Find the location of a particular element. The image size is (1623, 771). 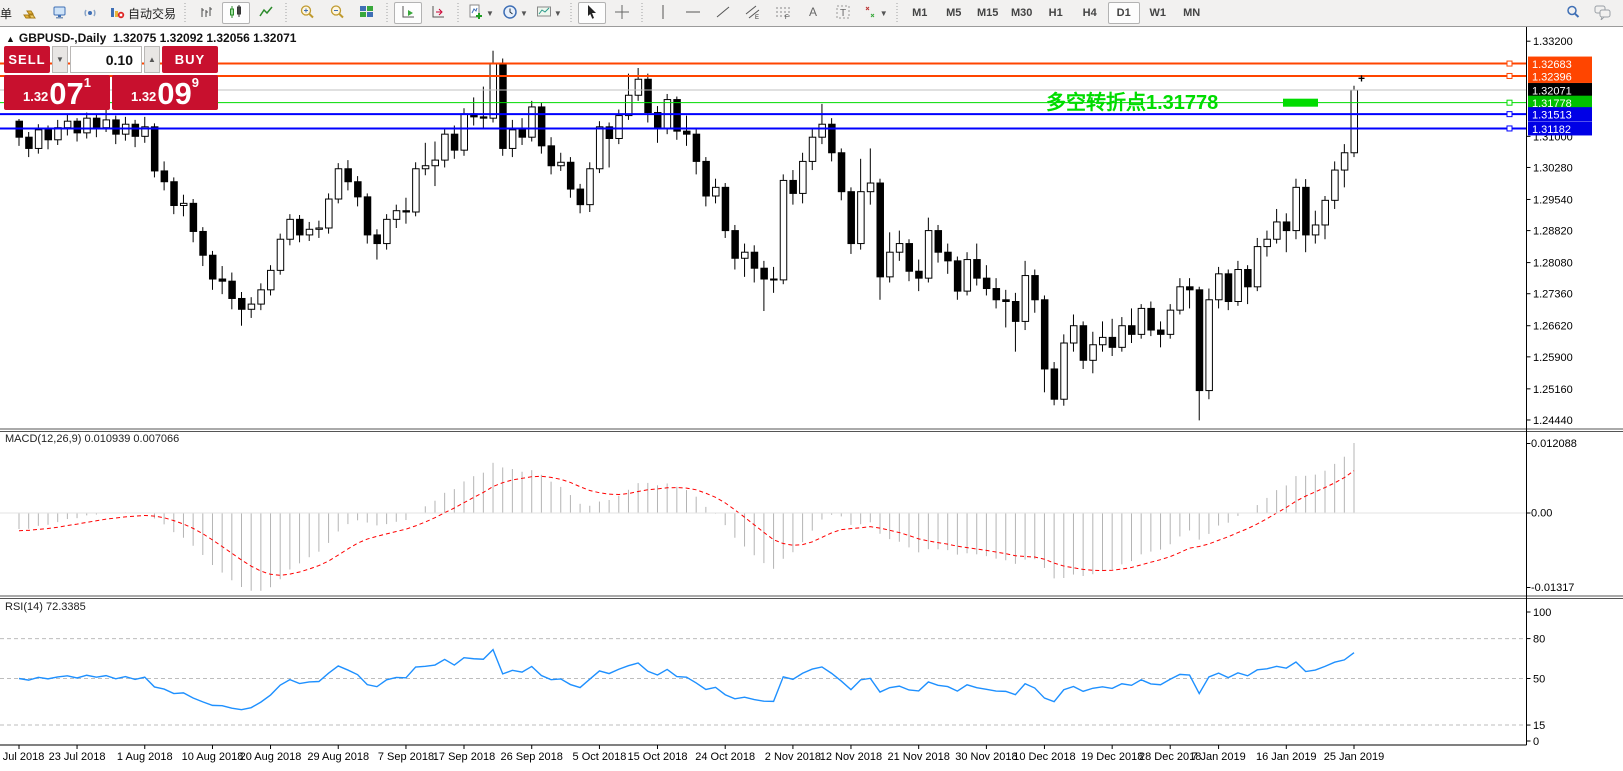

price-label-box is located at coordinates (1560, 102).